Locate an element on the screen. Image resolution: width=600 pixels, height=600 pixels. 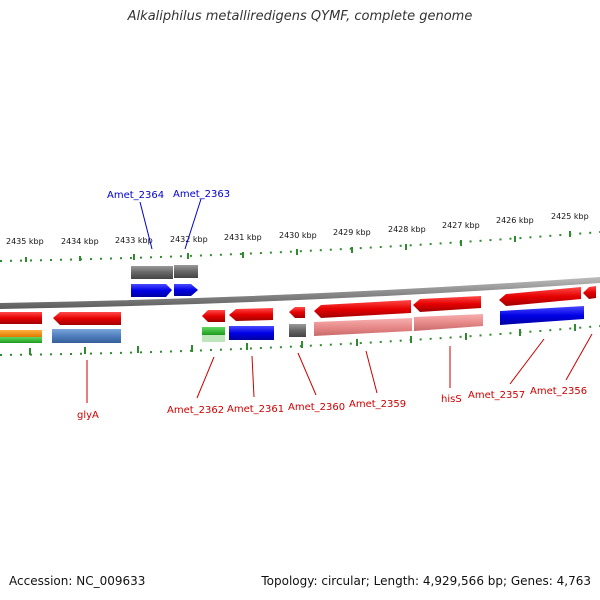
lower-tick-track is located at coordinates (300, 340).